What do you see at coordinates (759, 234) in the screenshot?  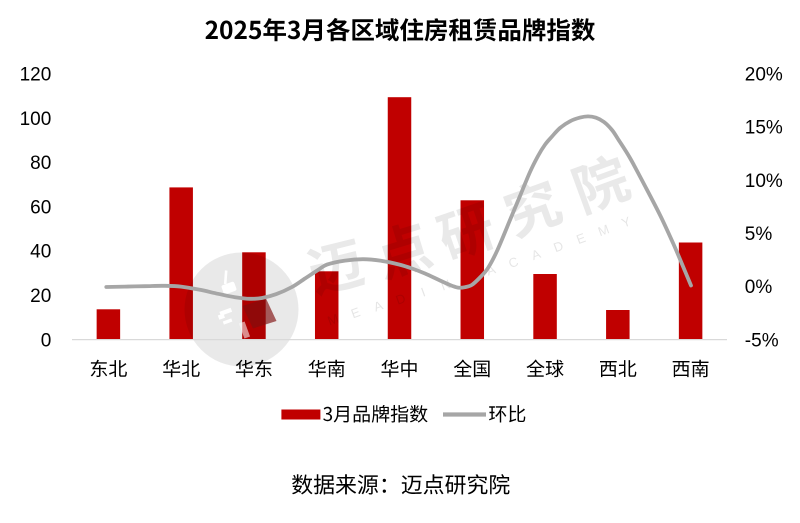 I see `svg-text: 5%` at bounding box center [759, 234].